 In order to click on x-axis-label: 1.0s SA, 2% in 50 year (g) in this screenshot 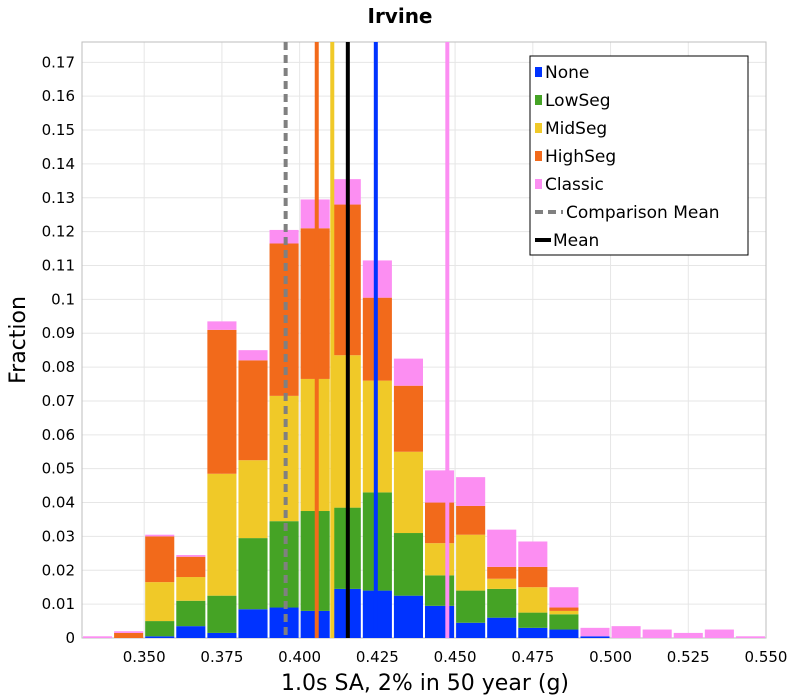, I will do `click(425, 683)`.